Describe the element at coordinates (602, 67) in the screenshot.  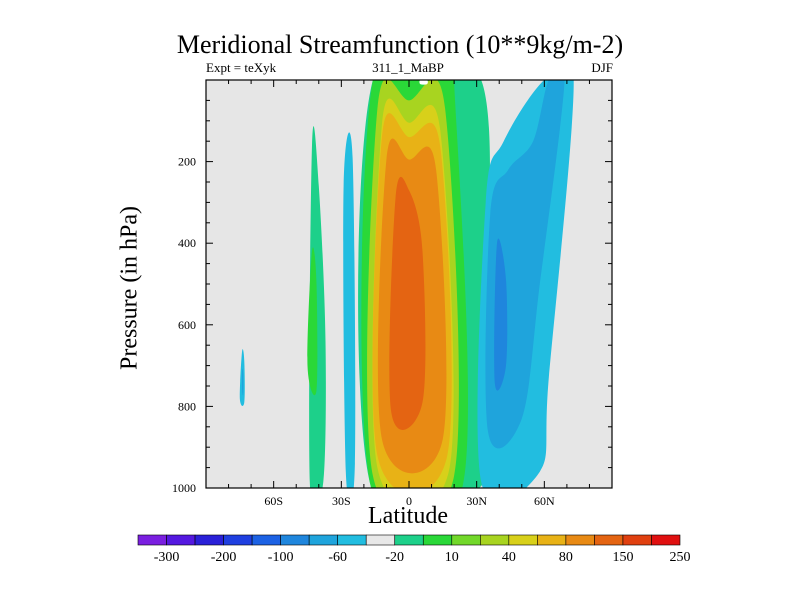
I see `season-label: DJF` at that location.